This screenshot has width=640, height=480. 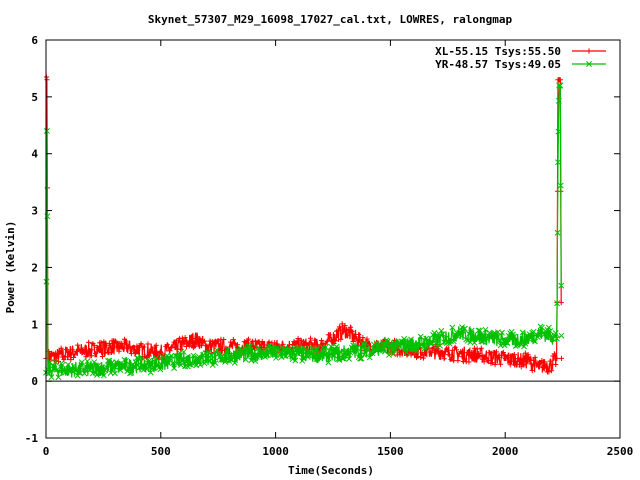 What do you see at coordinates (34, 324) in the screenshot?
I see `y-tick-label: 1` at bounding box center [34, 324].